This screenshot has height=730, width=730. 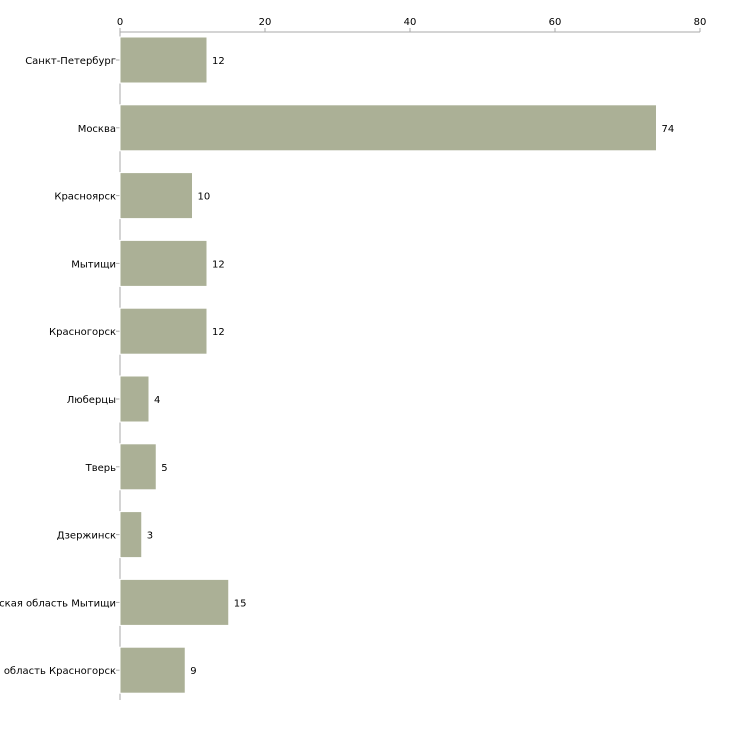 I want to click on category-label: Люберцы, so click(x=91, y=400).